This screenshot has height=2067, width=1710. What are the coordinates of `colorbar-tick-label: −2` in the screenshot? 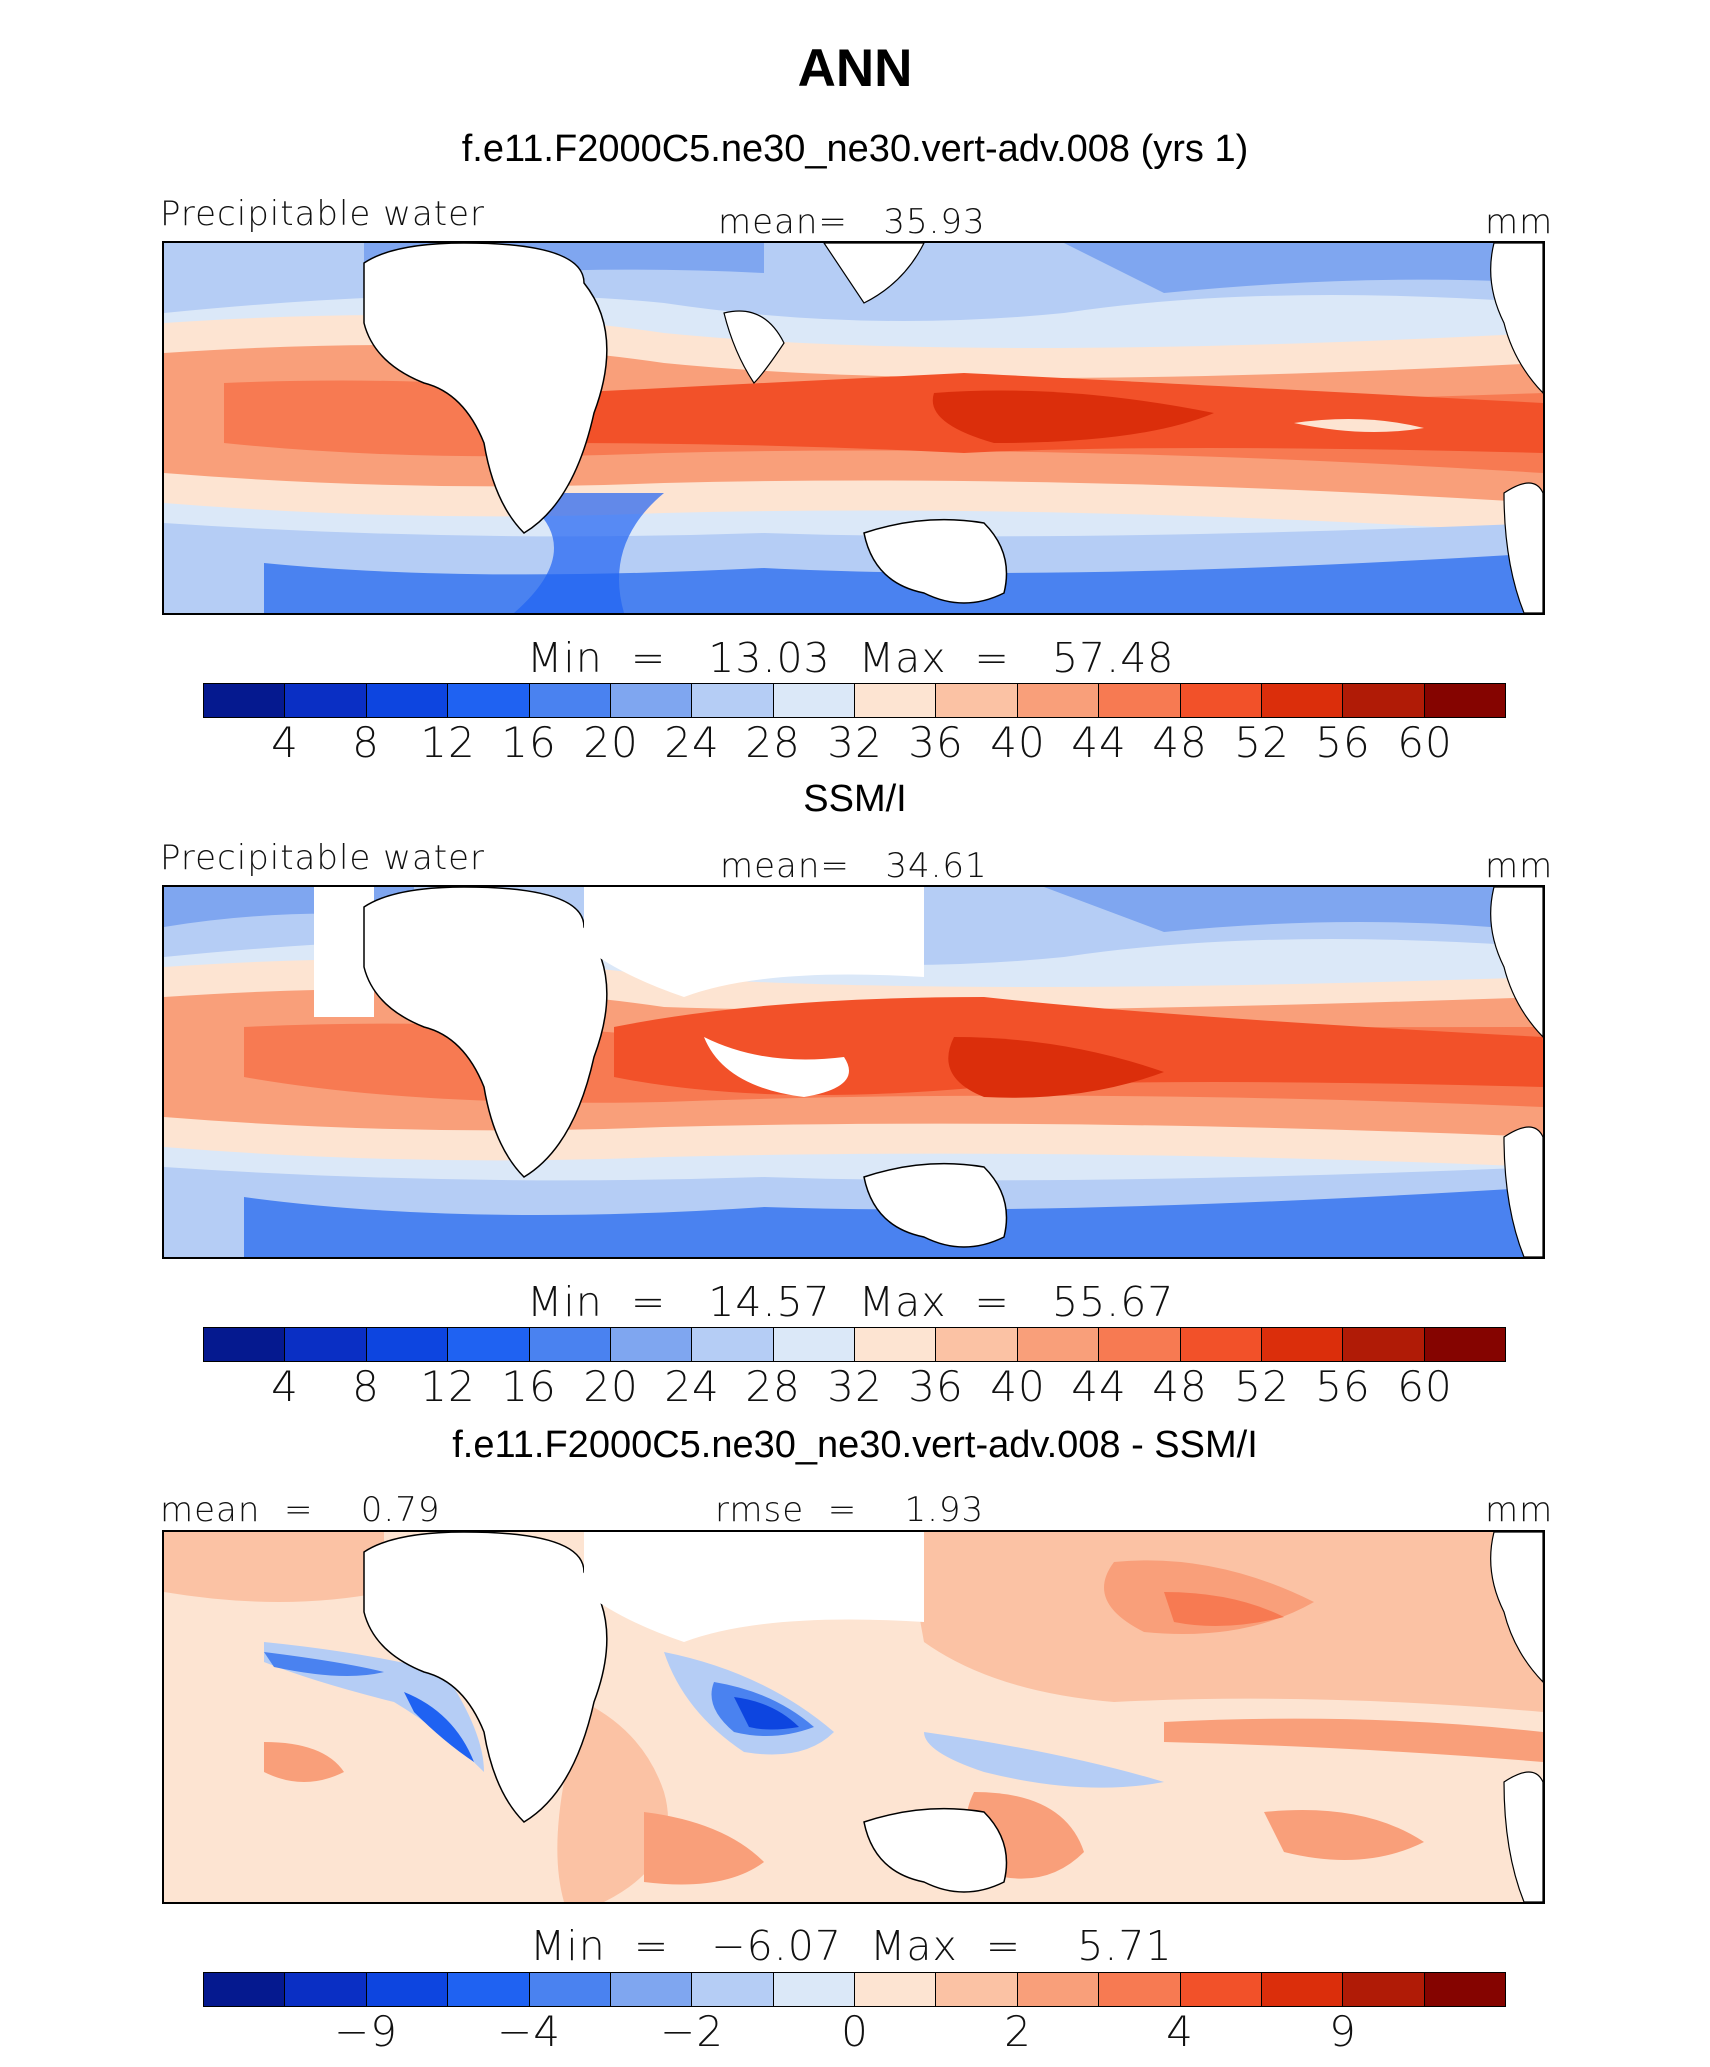 It's located at (692, 2031).